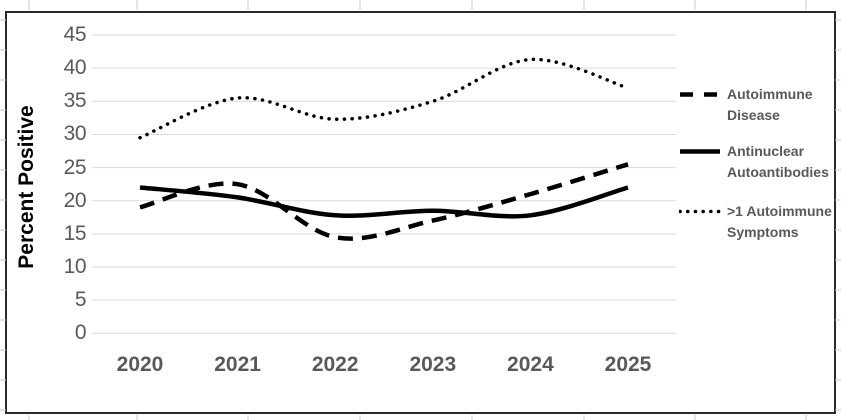 The image size is (841, 420). I want to click on y-tick-label: 40, so click(75, 68).